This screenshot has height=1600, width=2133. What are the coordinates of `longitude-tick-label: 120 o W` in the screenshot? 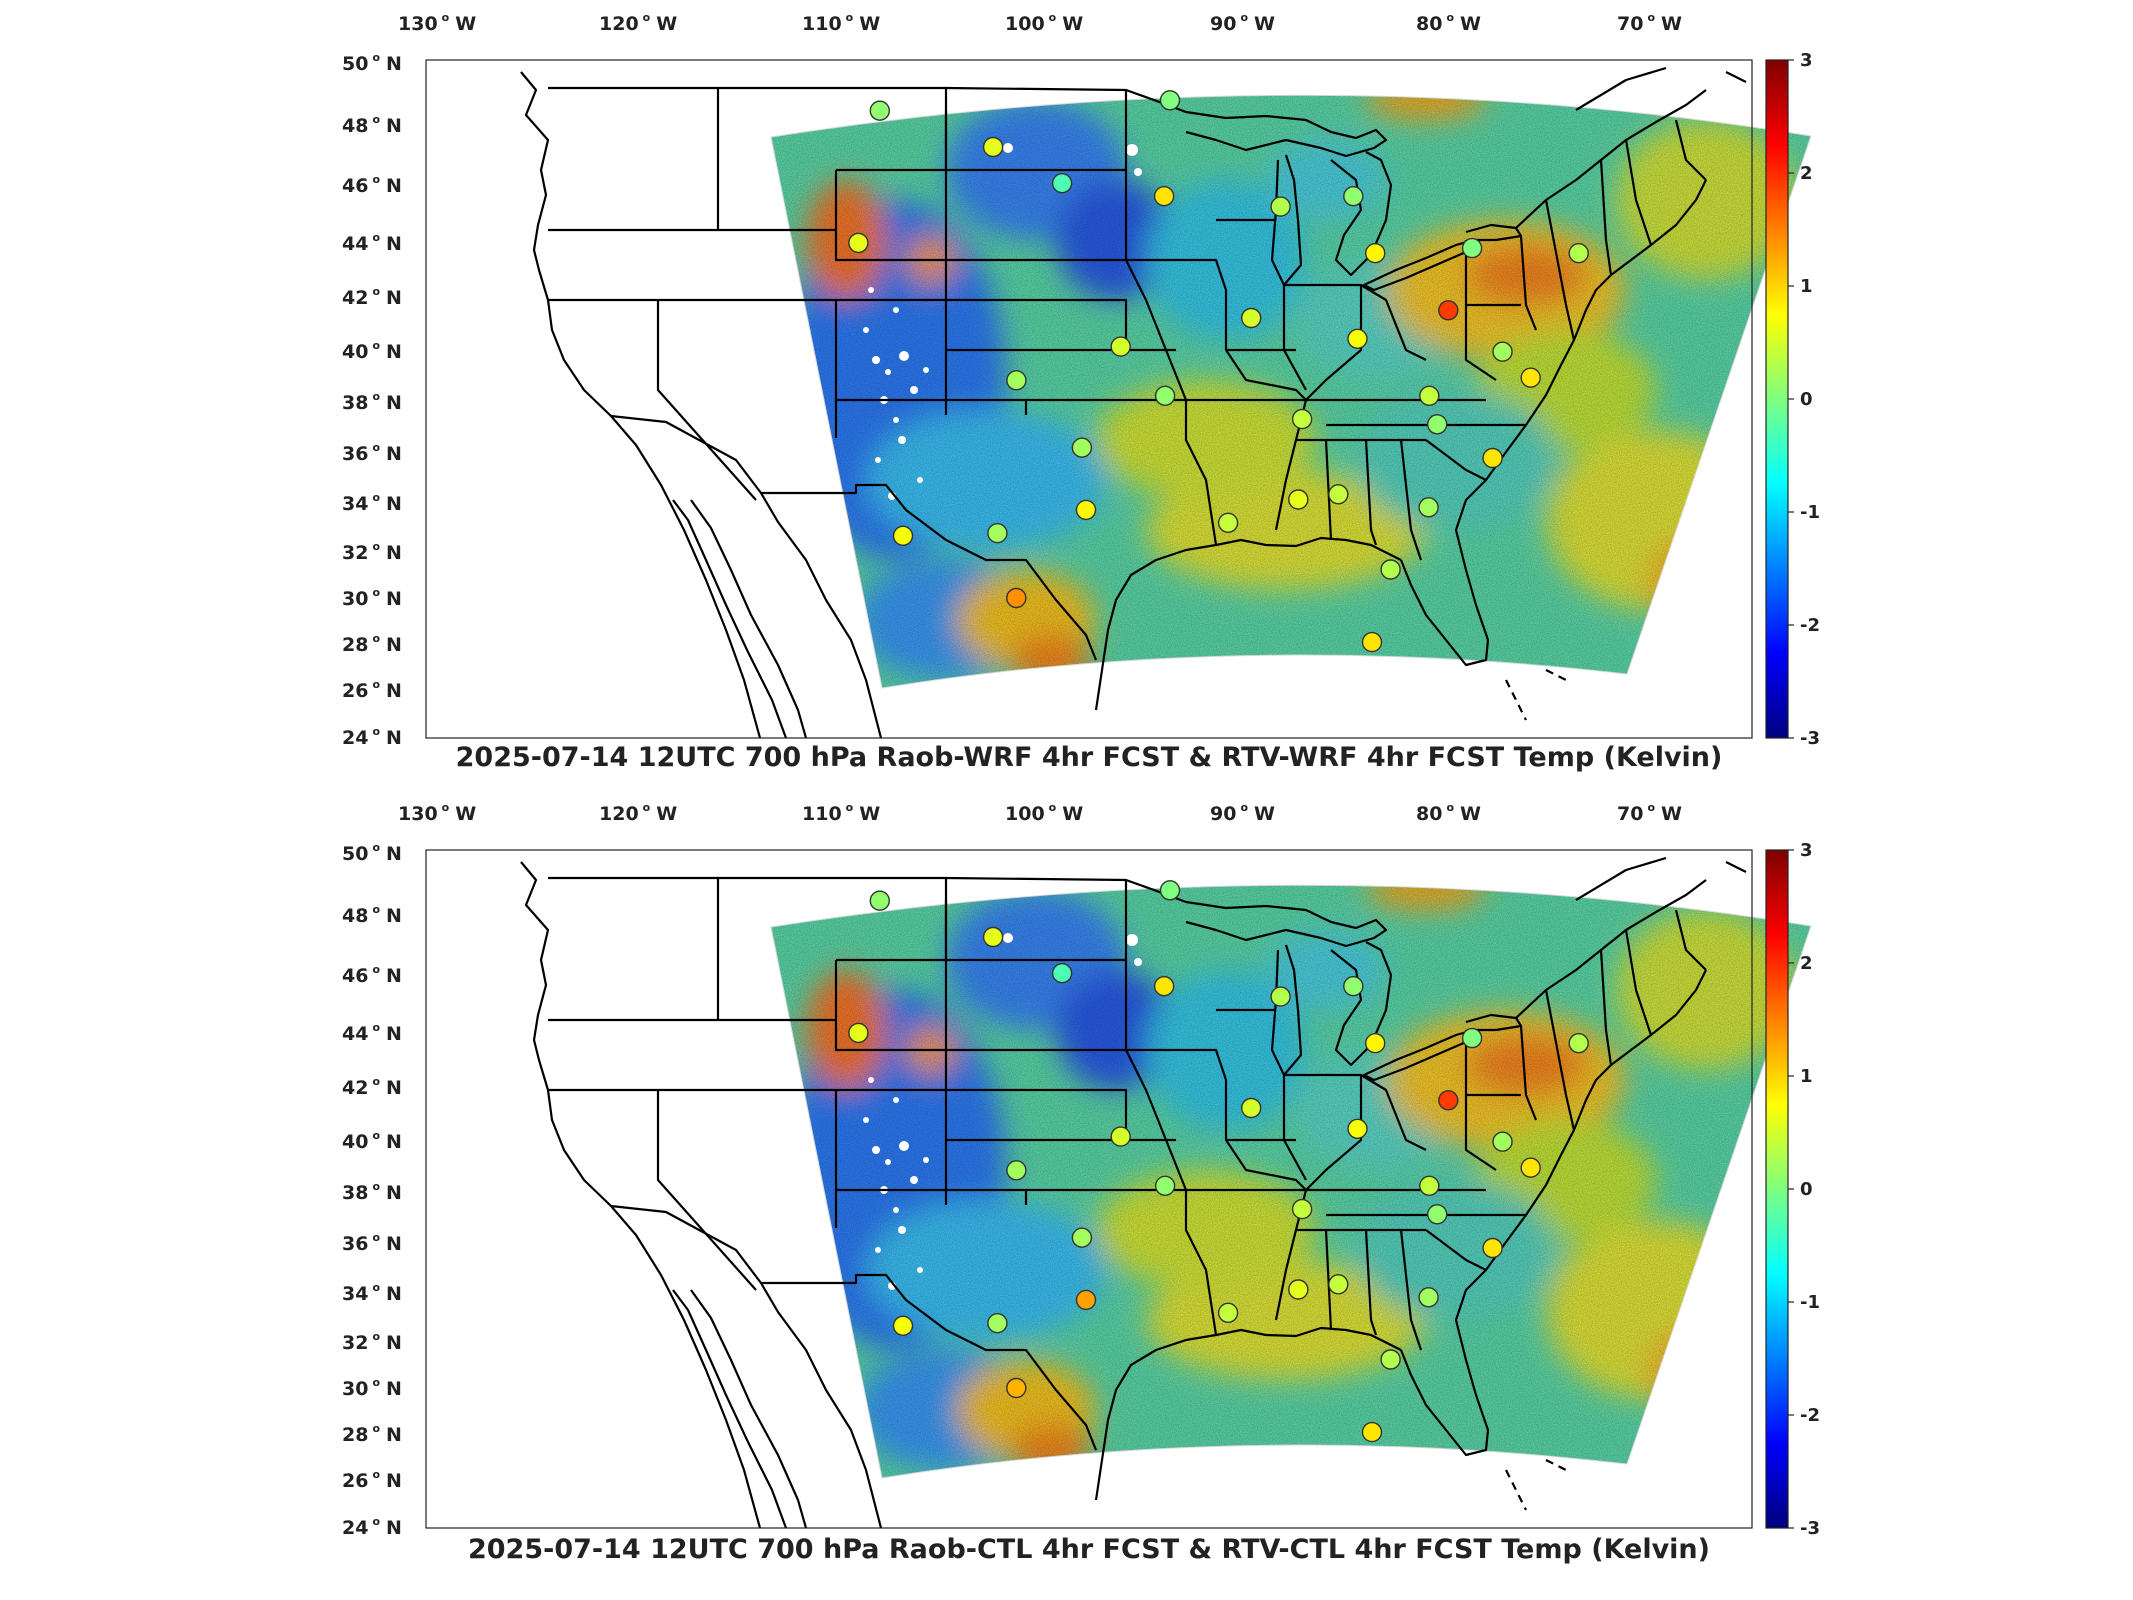 It's located at (638, 813).